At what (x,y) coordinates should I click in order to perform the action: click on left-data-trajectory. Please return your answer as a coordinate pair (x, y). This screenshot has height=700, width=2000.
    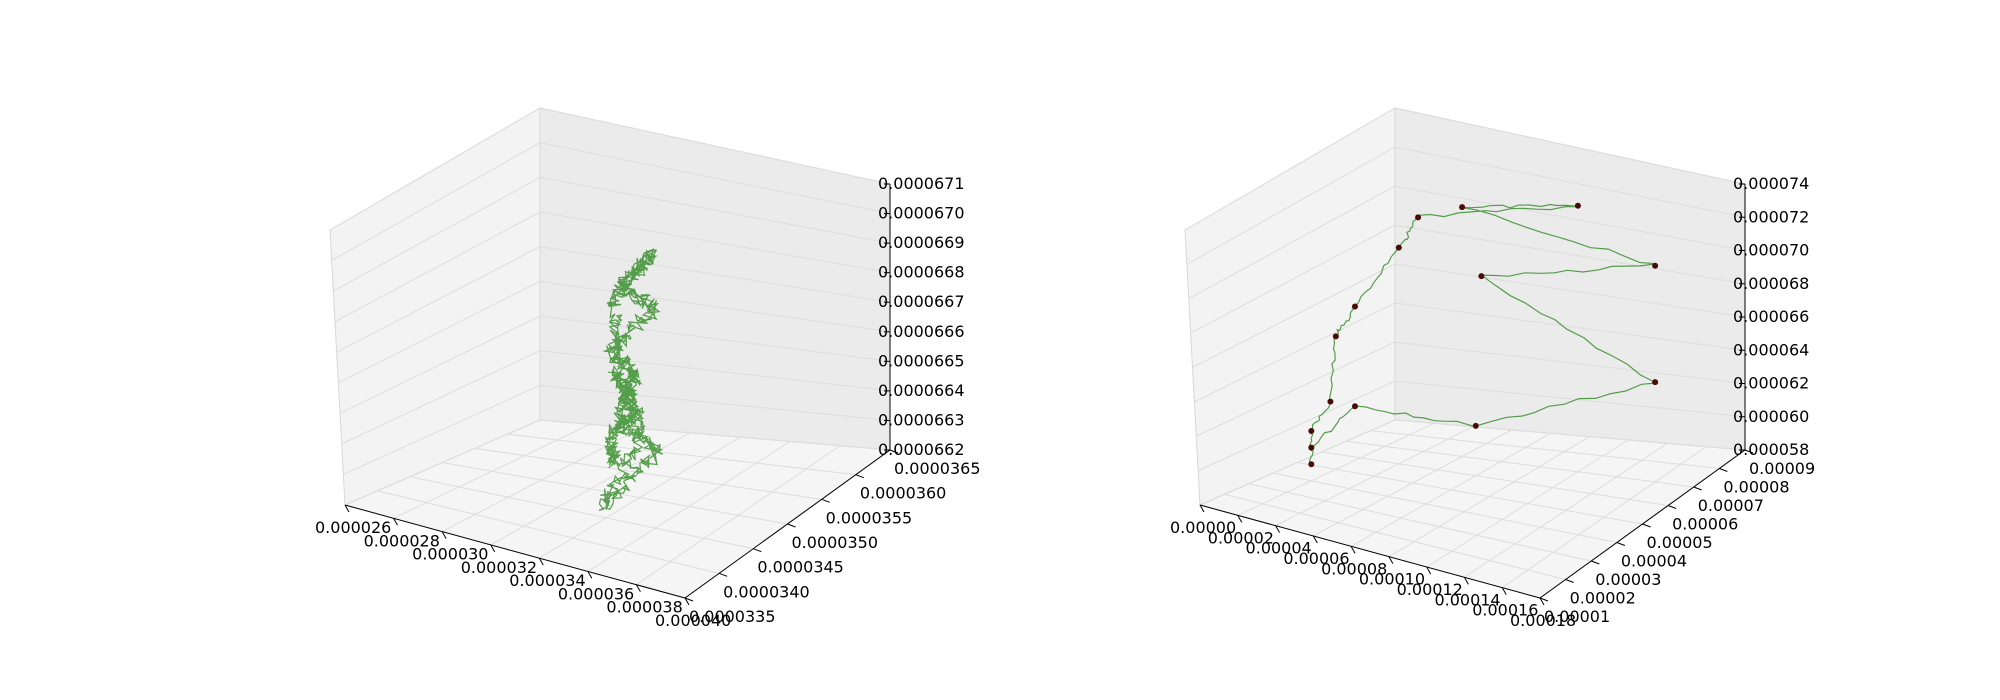
    Looking at the image, I should click on (631, 379).